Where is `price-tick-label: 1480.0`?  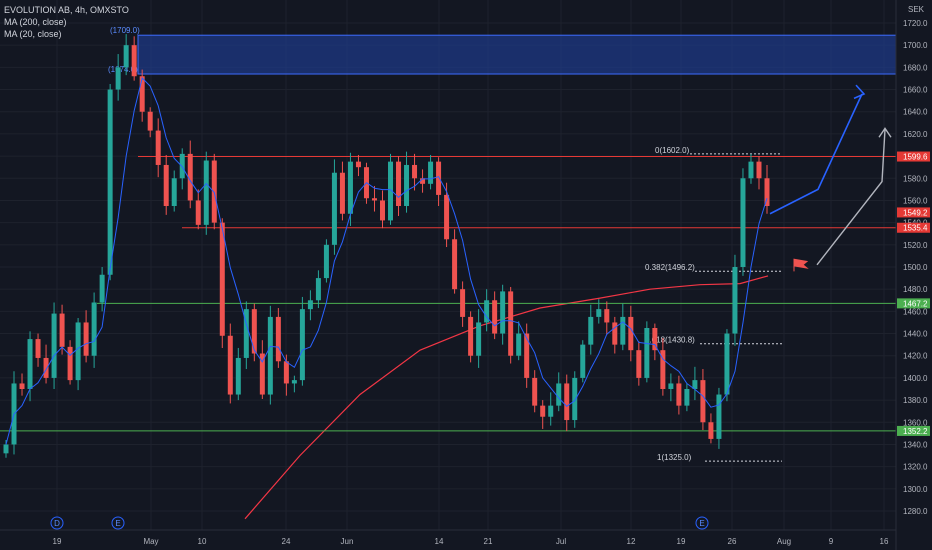 price-tick-label: 1480.0 is located at coordinates (915, 289).